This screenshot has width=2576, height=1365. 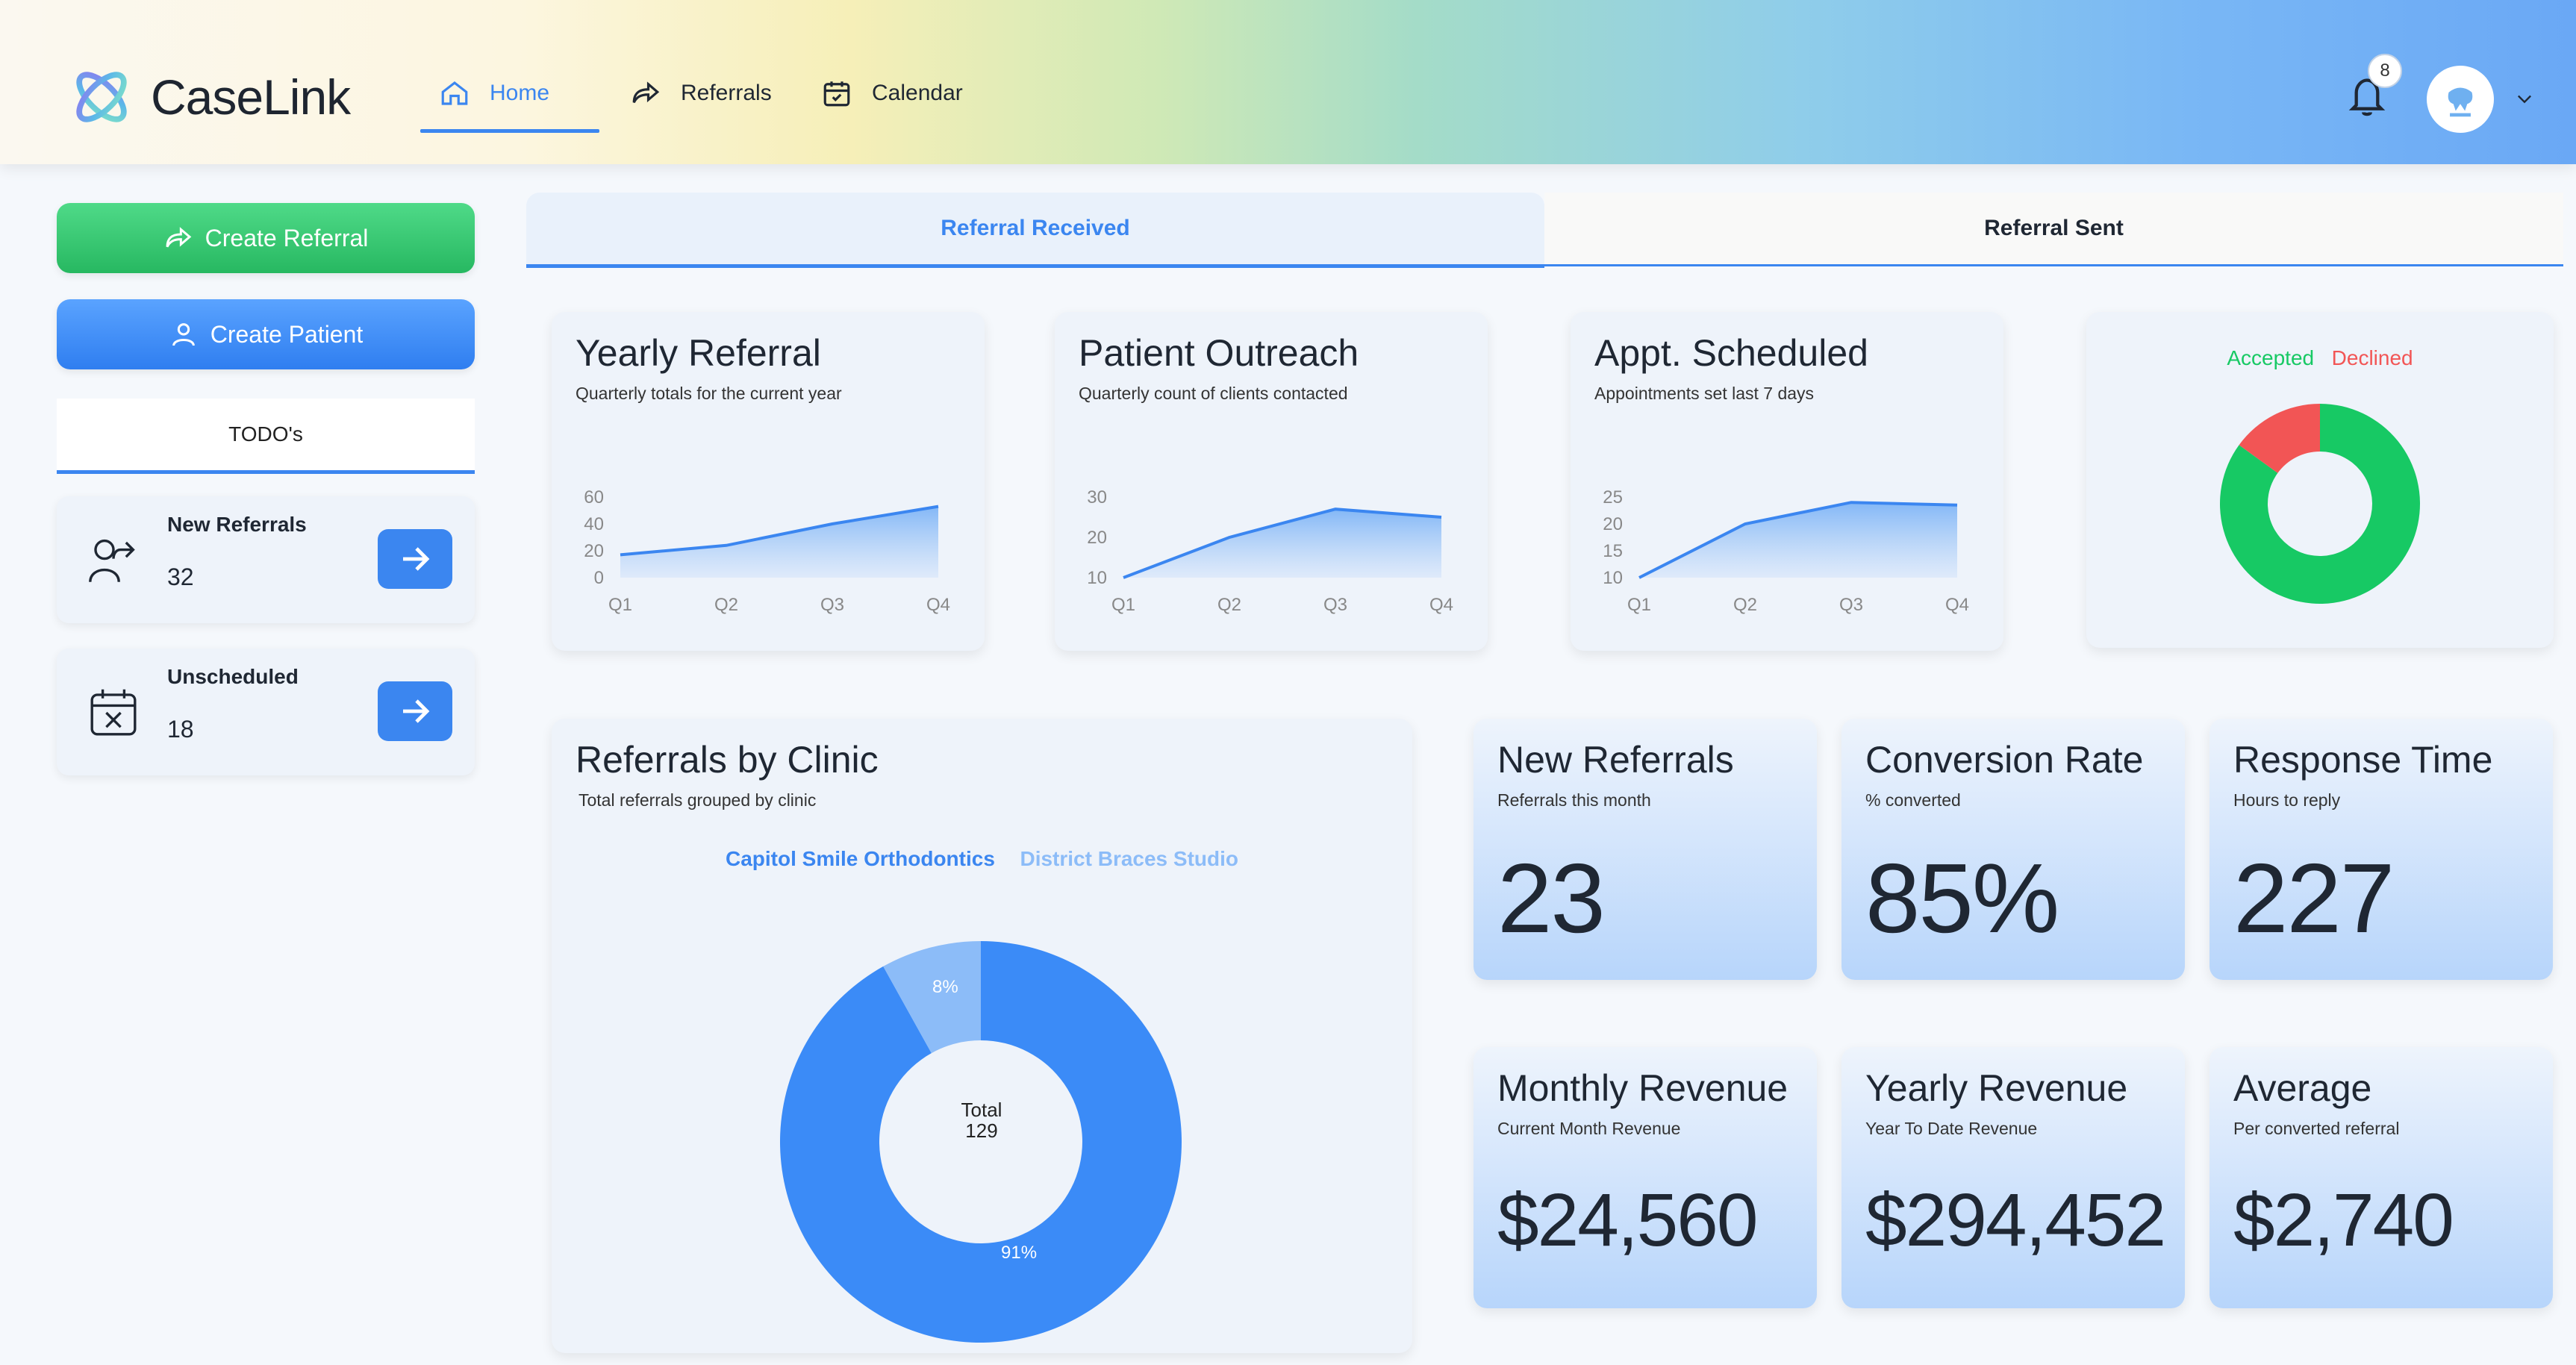 What do you see at coordinates (251, 97) in the screenshot?
I see `brand-name: CaseLink` at bounding box center [251, 97].